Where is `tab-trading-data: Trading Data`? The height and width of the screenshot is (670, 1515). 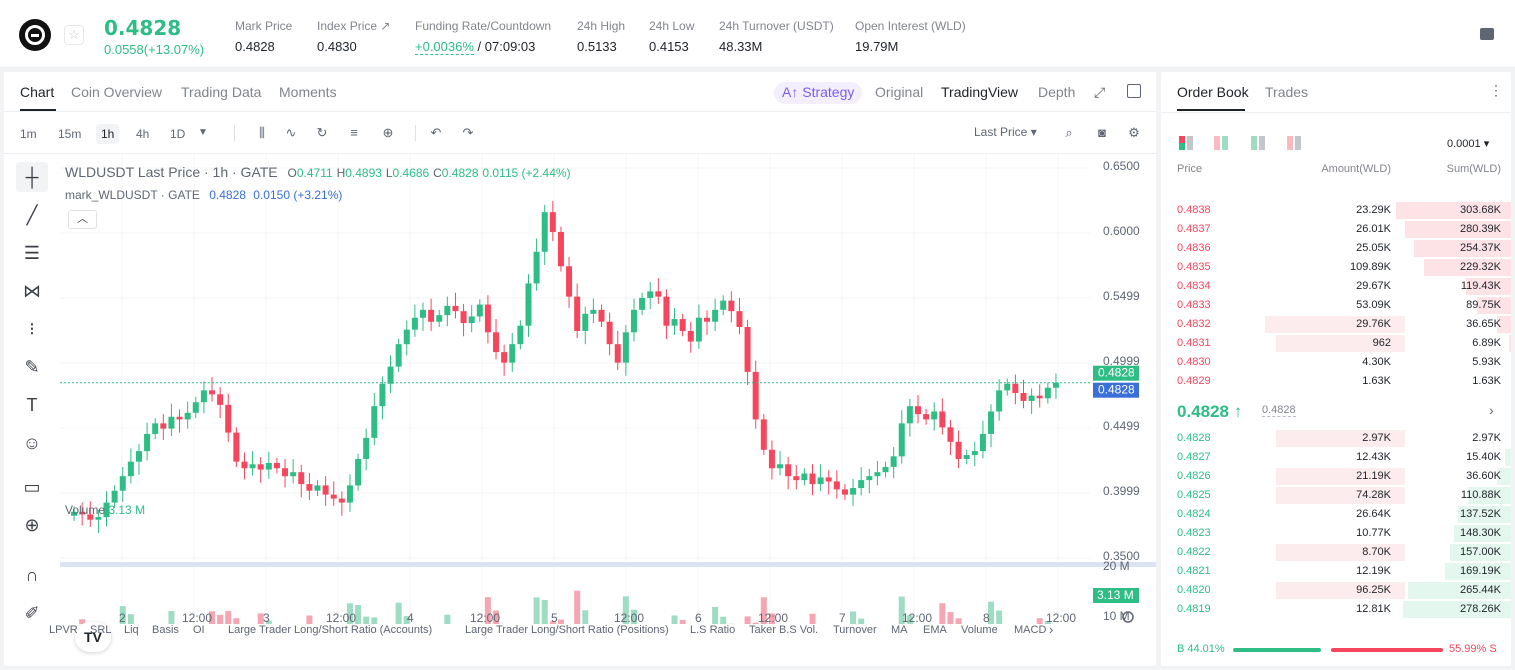
tab-trading-data: Trading Data is located at coordinates (221, 92).